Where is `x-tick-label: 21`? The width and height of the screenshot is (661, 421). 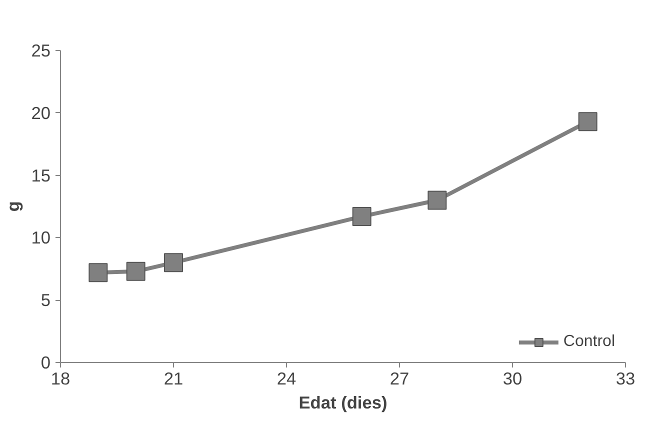
x-tick-label: 21 is located at coordinates (174, 378).